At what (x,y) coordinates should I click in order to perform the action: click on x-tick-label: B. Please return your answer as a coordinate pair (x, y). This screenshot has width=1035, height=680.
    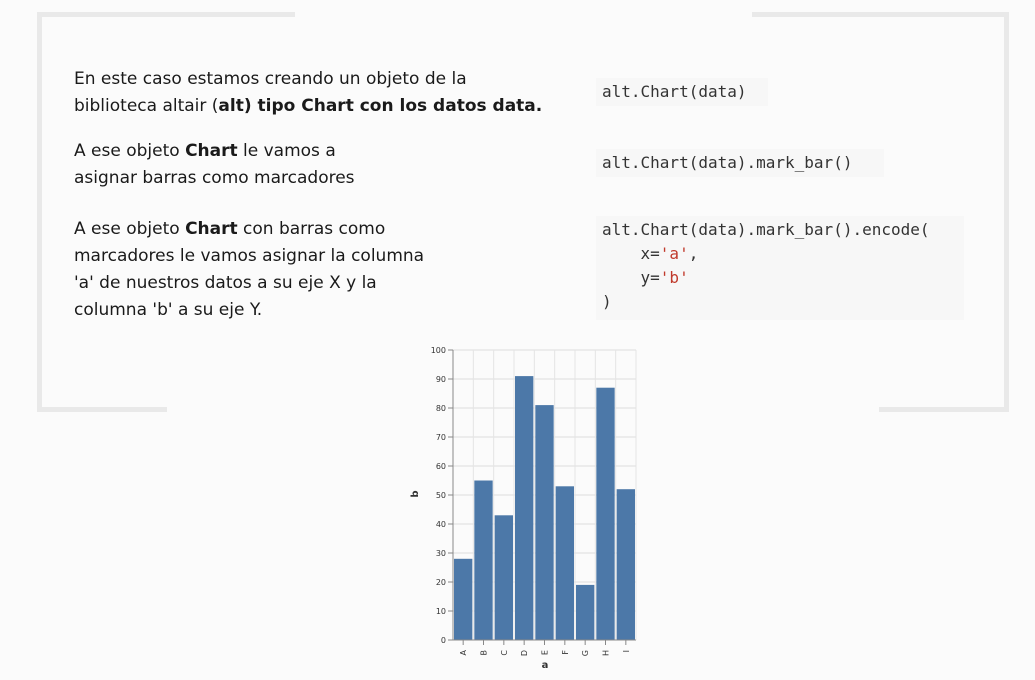
    Looking at the image, I should click on (484, 653).